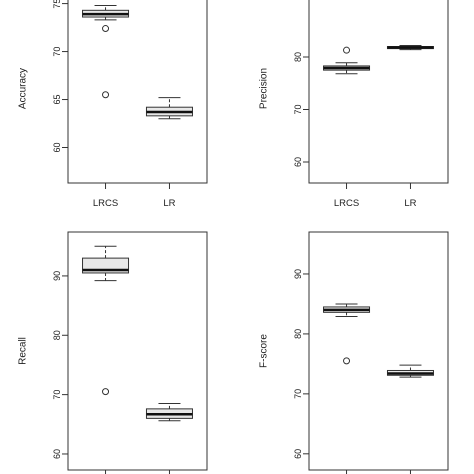  What do you see at coordinates (264, 88) in the screenshot?
I see `y-axis-label: Precision` at bounding box center [264, 88].